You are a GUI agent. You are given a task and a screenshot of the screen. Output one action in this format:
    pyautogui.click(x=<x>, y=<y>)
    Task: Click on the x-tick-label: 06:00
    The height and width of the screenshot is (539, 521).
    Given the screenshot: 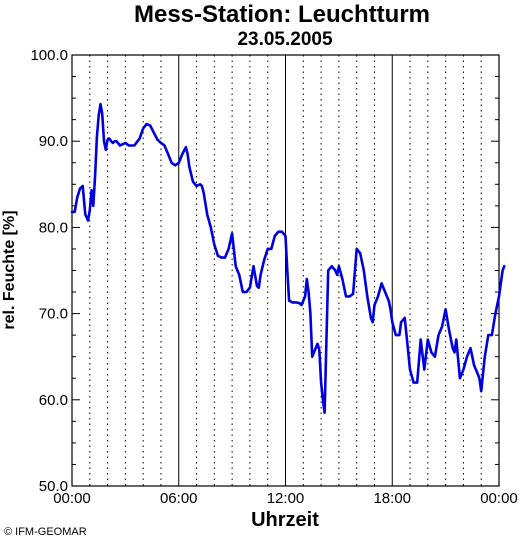 What is the action you would take?
    pyautogui.click(x=179, y=498)
    